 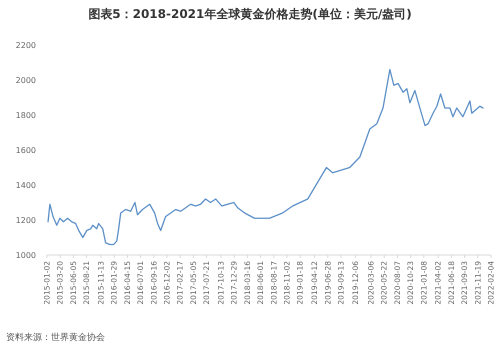 What do you see at coordinates (250, 14) in the screenshot?
I see `chart-title: 图表5：2018-2021年全球黄金价格走势(单位：美元/盎司)` at bounding box center [250, 14].